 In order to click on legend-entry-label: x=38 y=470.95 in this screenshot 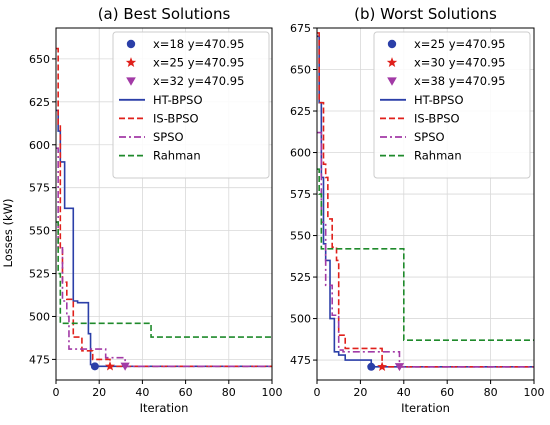, I will do `click(459, 81)`.